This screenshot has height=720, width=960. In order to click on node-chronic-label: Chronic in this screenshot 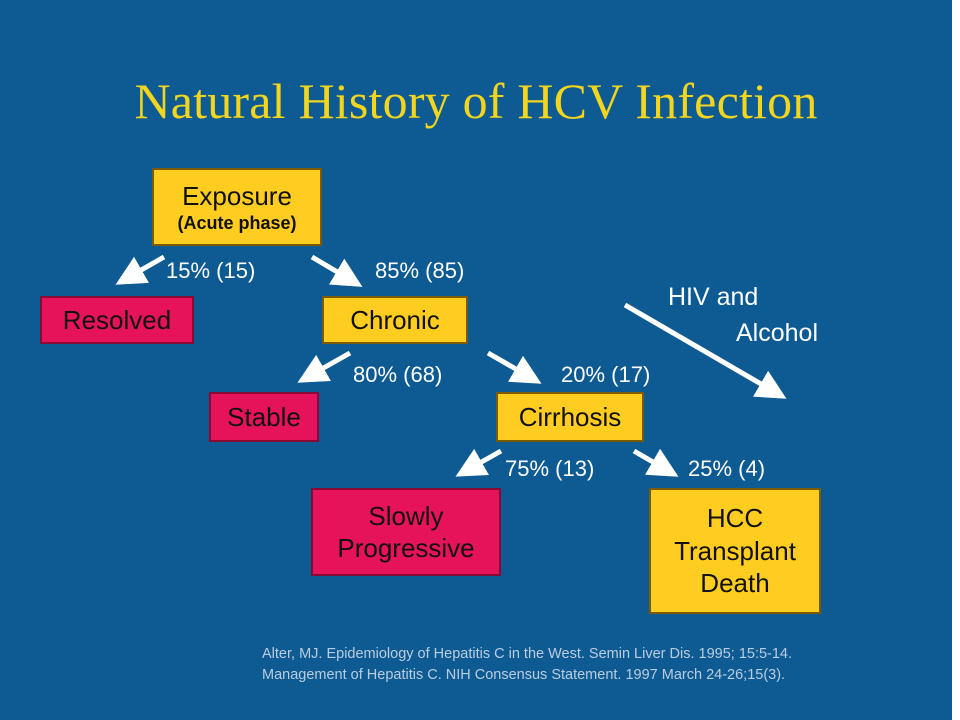, I will do `click(395, 319)`.